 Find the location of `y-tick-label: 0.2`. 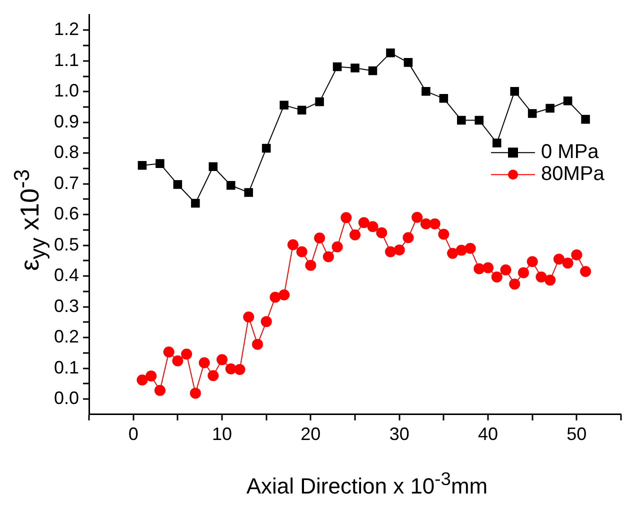

y-tick-label: 0.2 is located at coordinates (67, 336).